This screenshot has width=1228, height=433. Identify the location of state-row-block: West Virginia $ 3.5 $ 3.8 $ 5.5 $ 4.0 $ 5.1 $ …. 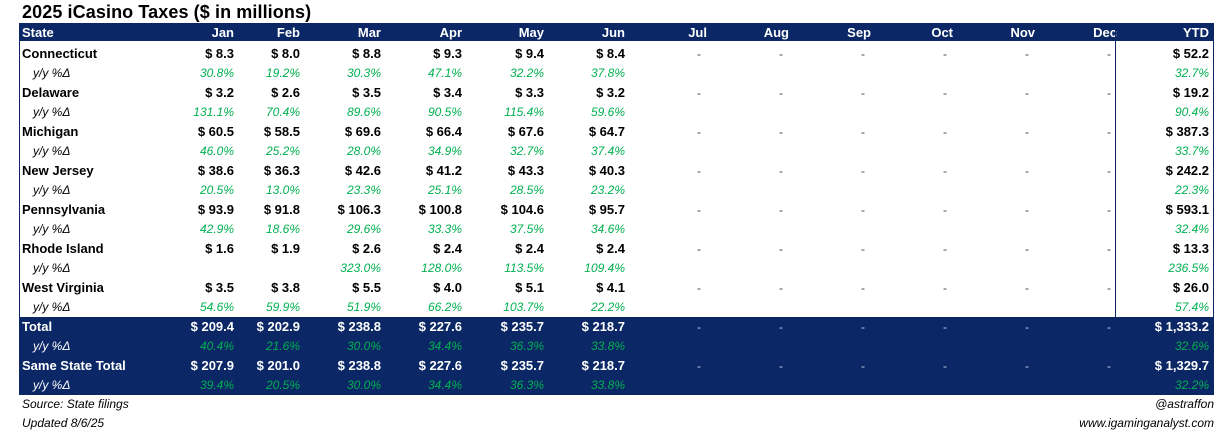
(616, 297).